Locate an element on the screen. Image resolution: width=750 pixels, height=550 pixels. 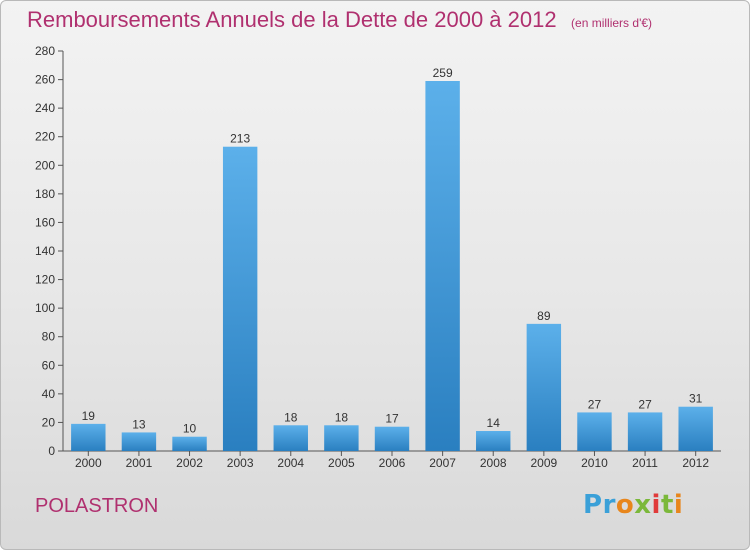
y-tick-label: 180 is located at coordinates (45, 194).